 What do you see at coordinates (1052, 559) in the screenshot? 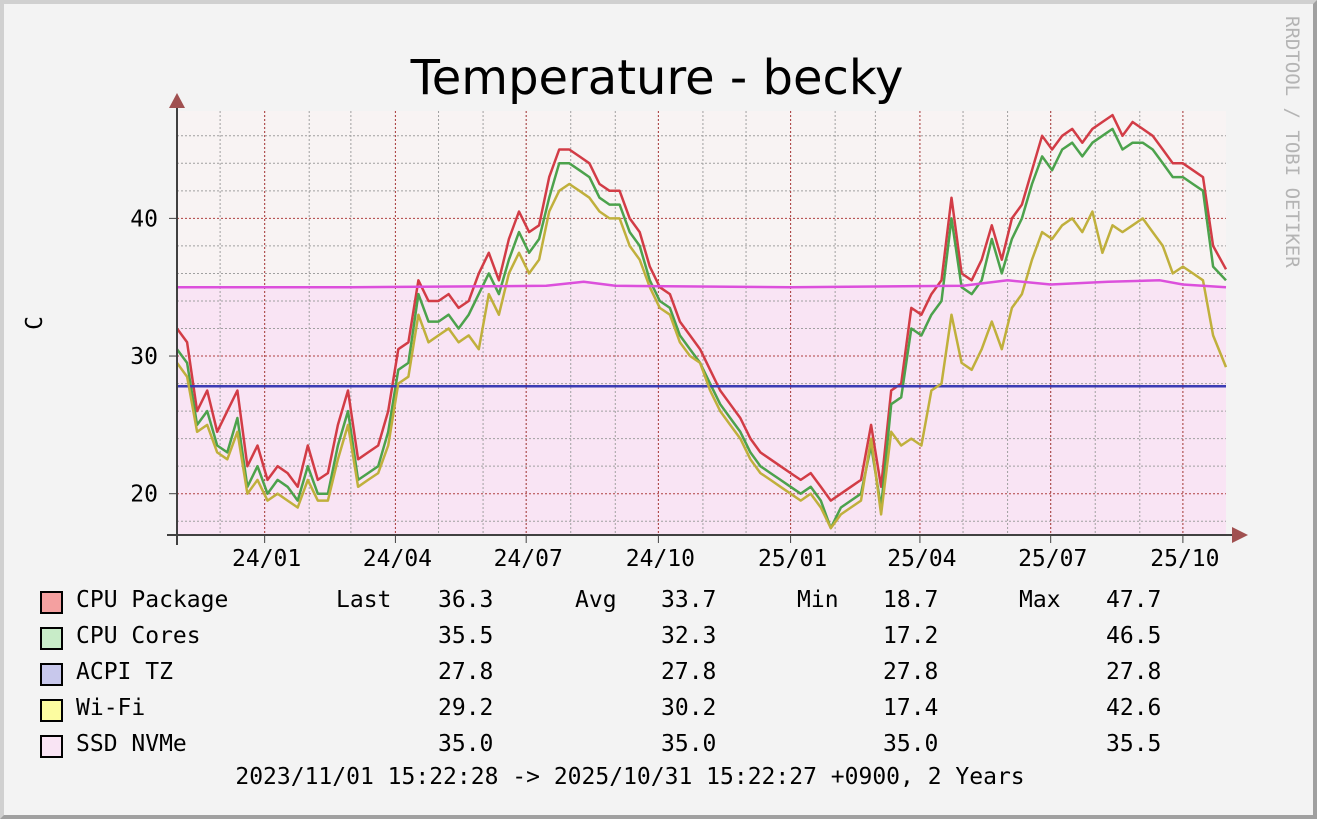
I see `x-tick-label: 25/07` at bounding box center [1052, 559].